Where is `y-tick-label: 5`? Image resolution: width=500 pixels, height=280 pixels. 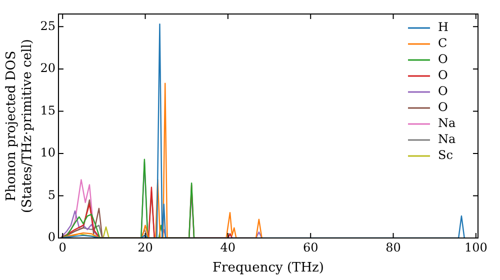 y-tick-label: 5 is located at coordinates (52, 195).